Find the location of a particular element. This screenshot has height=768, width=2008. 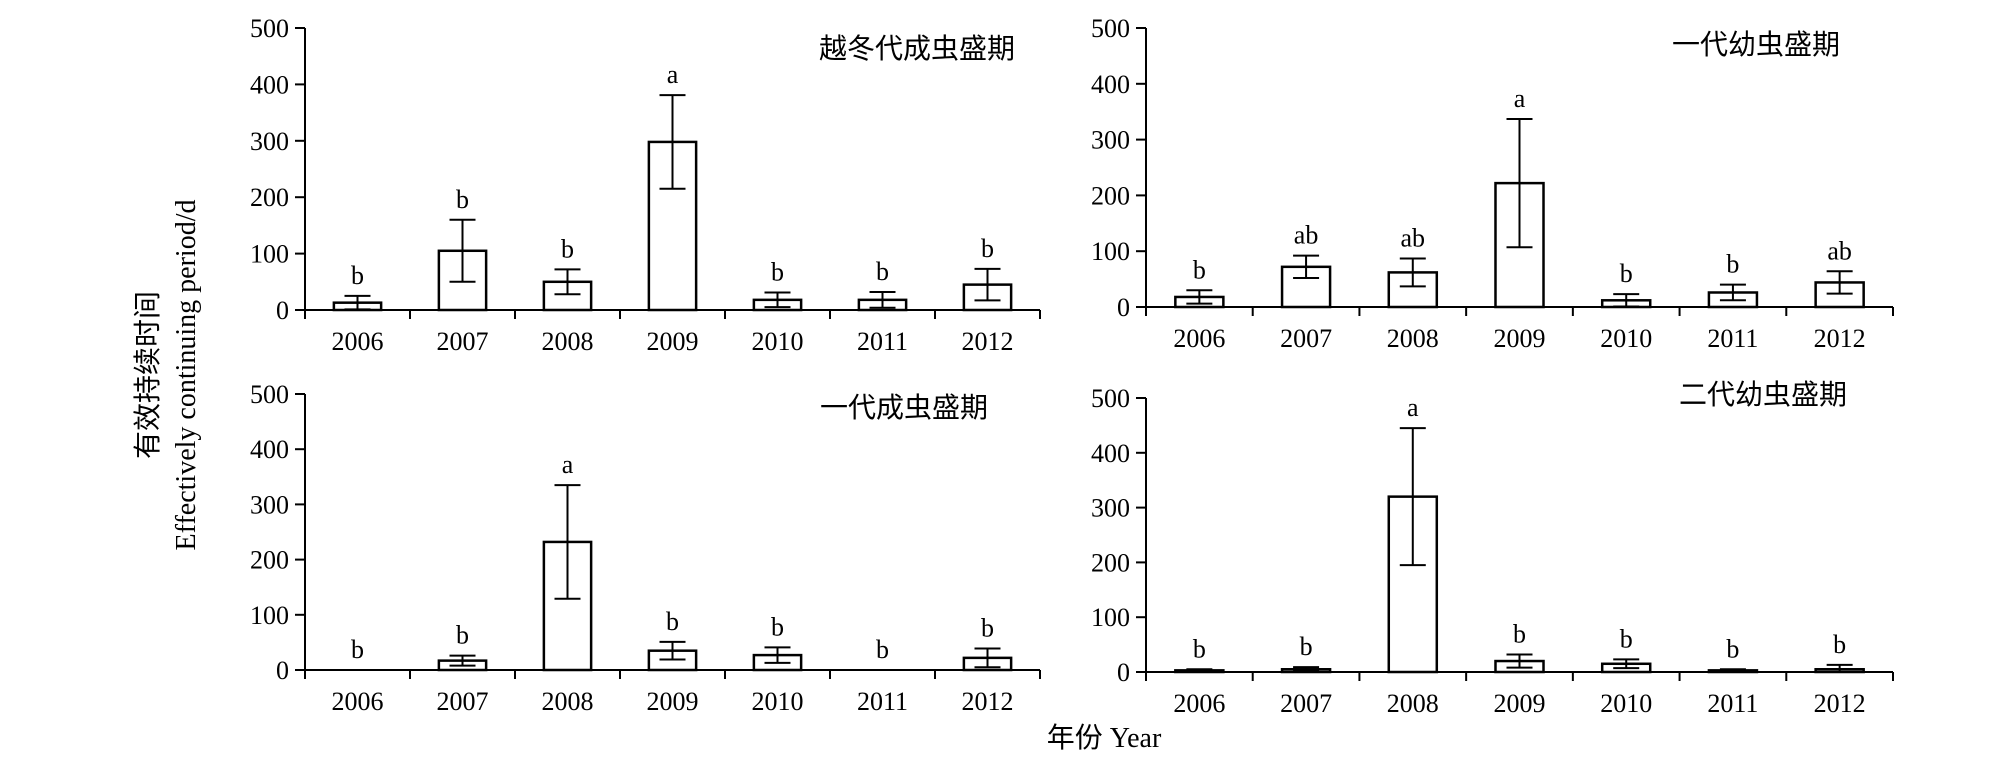

panel-title: 一代成虫盛期 is located at coordinates (904, 408).